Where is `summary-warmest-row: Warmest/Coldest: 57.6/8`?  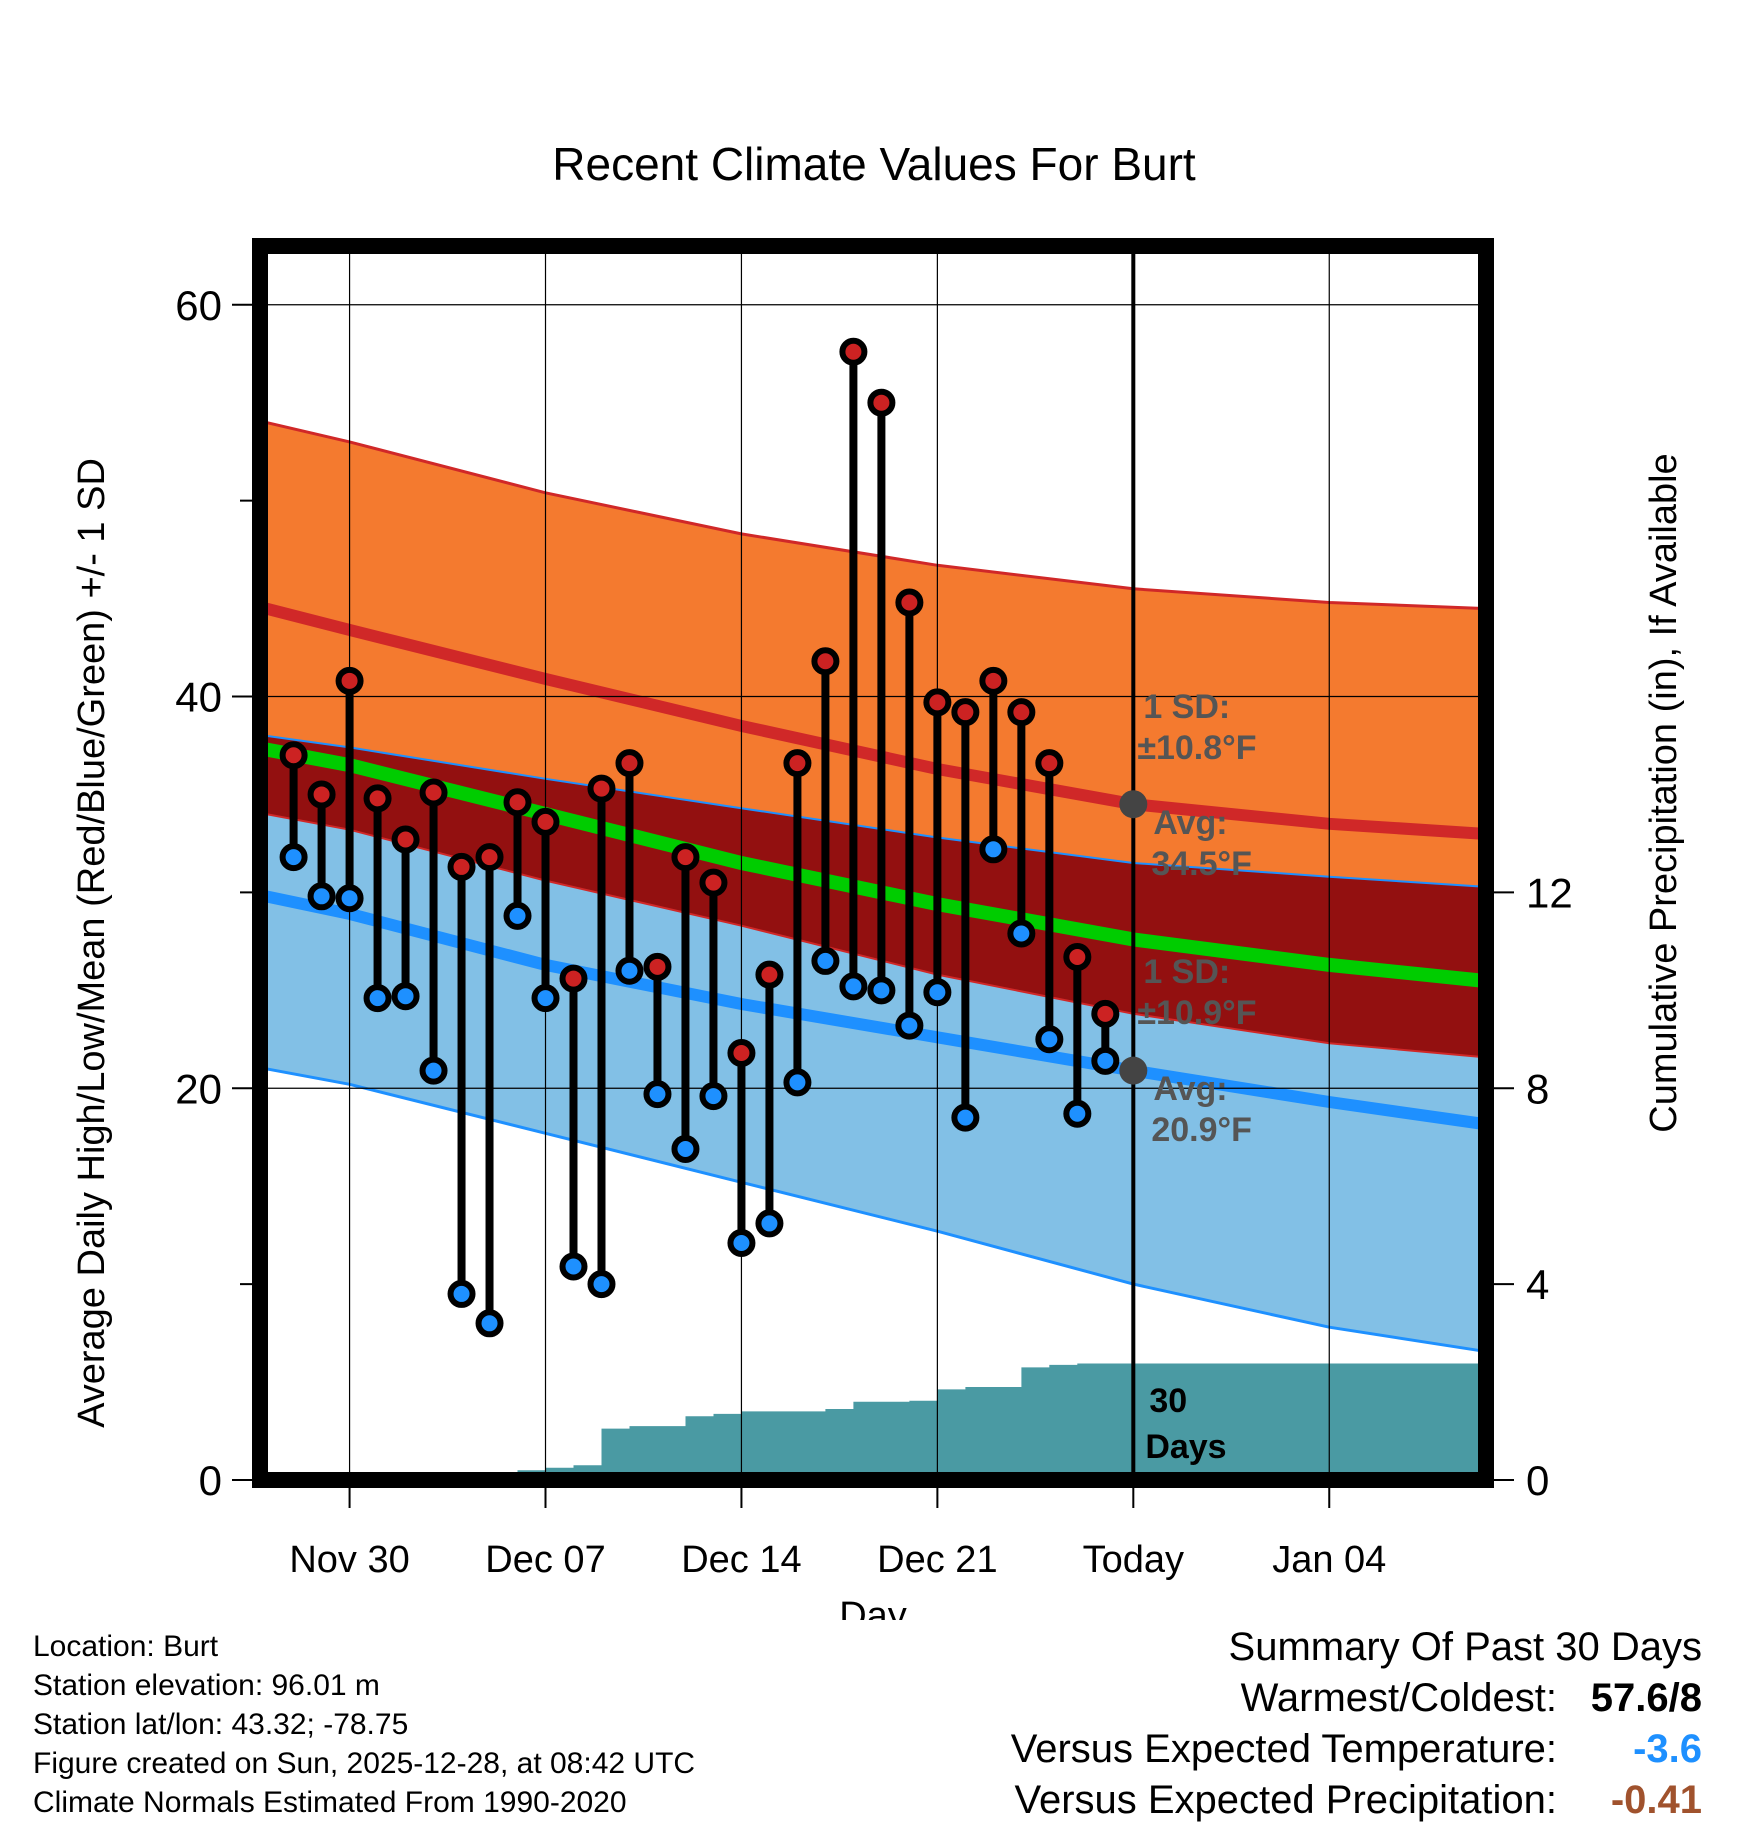 summary-warmest-row: Warmest/Coldest: 57.6/8 is located at coordinates (1356, 1698).